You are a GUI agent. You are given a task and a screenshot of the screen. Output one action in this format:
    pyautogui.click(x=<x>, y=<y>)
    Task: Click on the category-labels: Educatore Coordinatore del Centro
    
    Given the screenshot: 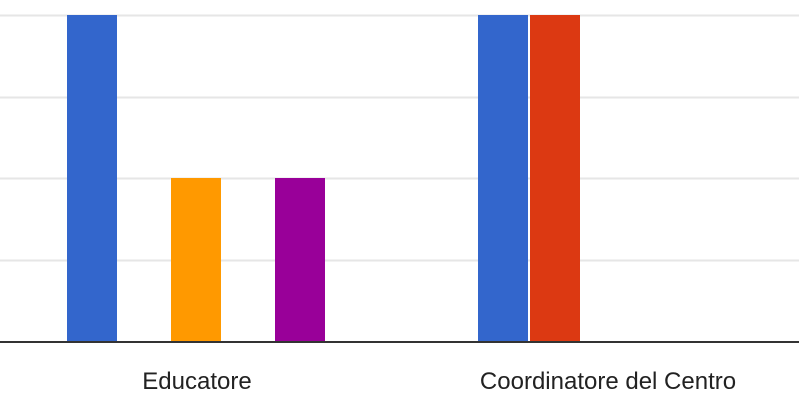 What is the action you would take?
    pyautogui.click(x=439, y=381)
    